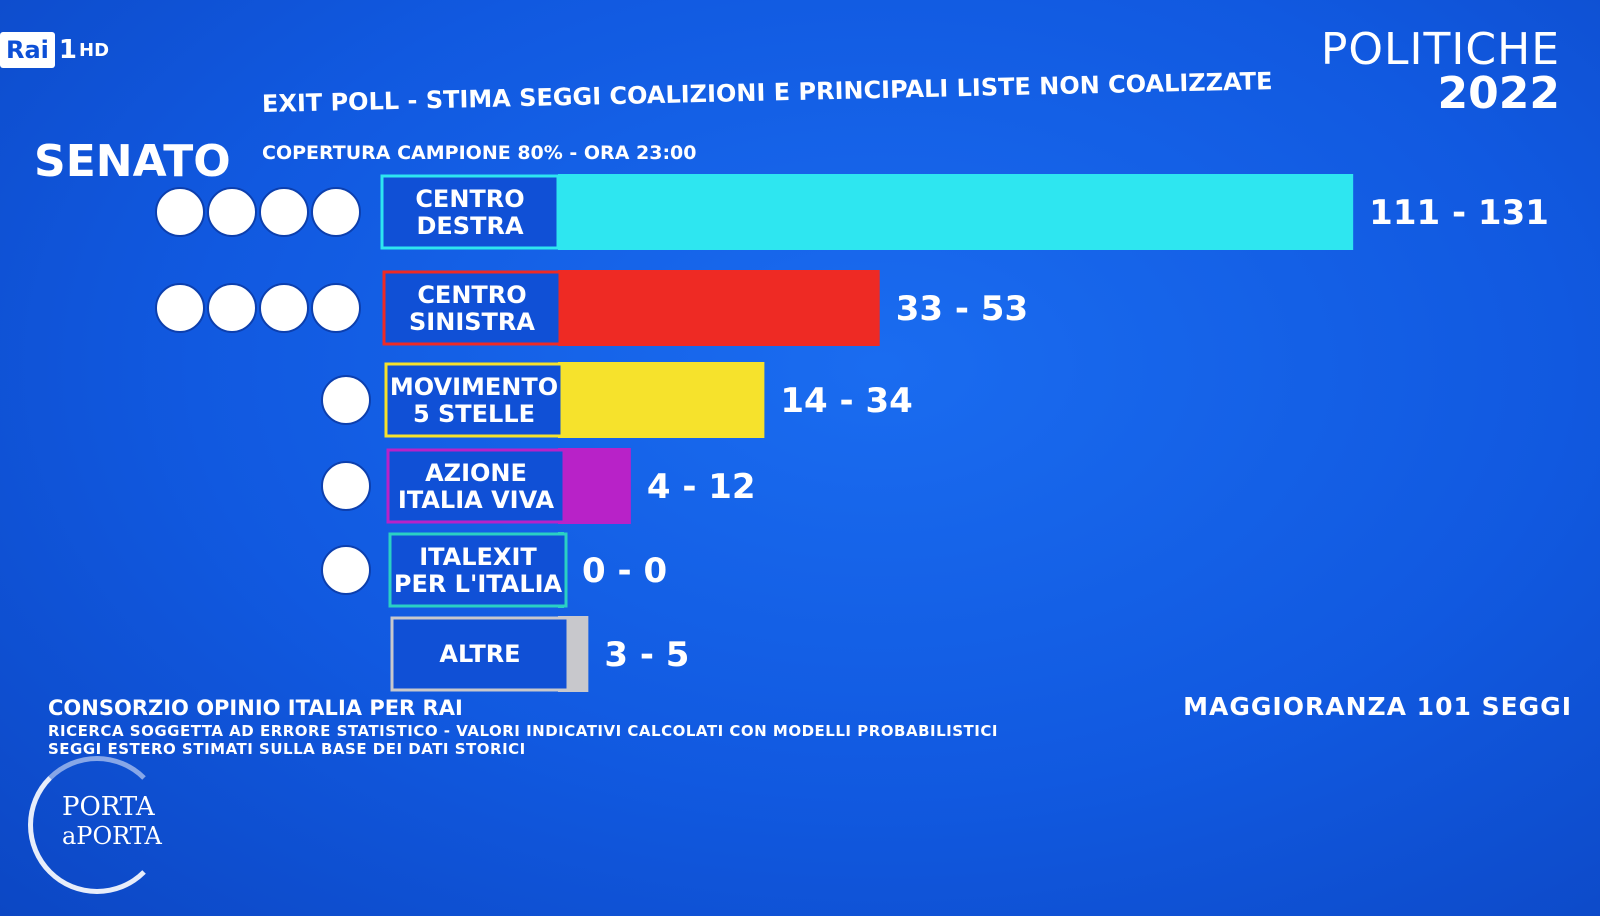 The image size is (1600, 916). What do you see at coordinates (471, 295) in the screenshot?
I see `category-label-1-0: CENTRO` at bounding box center [471, 295].